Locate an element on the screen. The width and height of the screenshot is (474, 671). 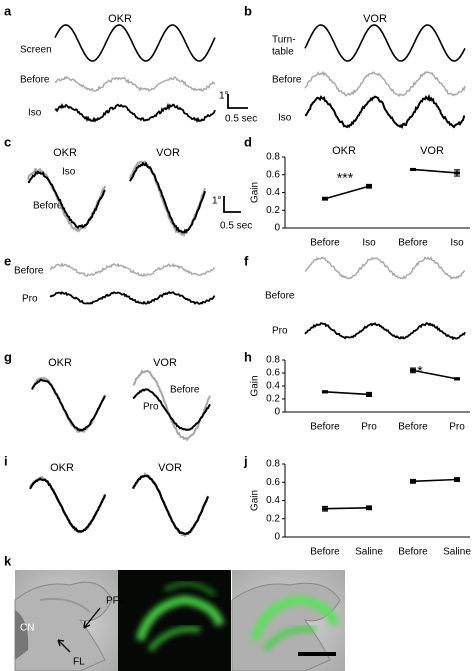
label-cn: CN is located at coordinates (27, 628).